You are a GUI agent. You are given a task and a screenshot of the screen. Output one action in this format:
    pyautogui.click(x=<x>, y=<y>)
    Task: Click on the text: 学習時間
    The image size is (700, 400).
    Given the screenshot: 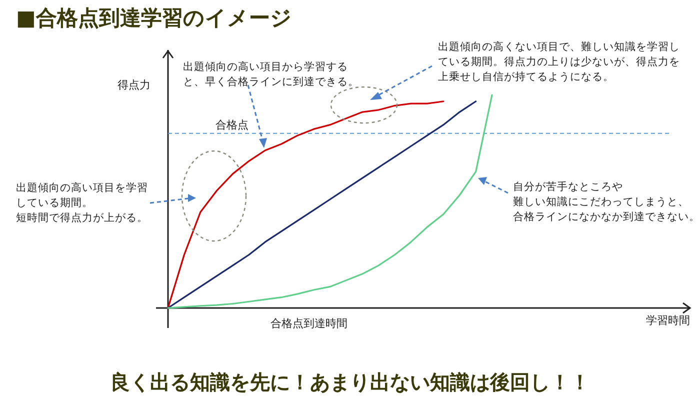 What is the action you would take?
    pyautogui.click(x=668, y=320)
    